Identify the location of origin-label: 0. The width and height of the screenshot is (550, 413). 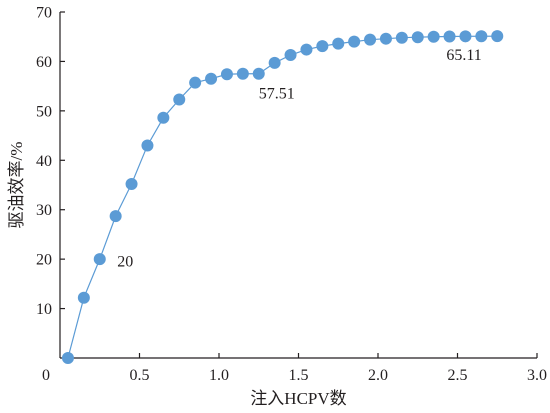
(46, 375).